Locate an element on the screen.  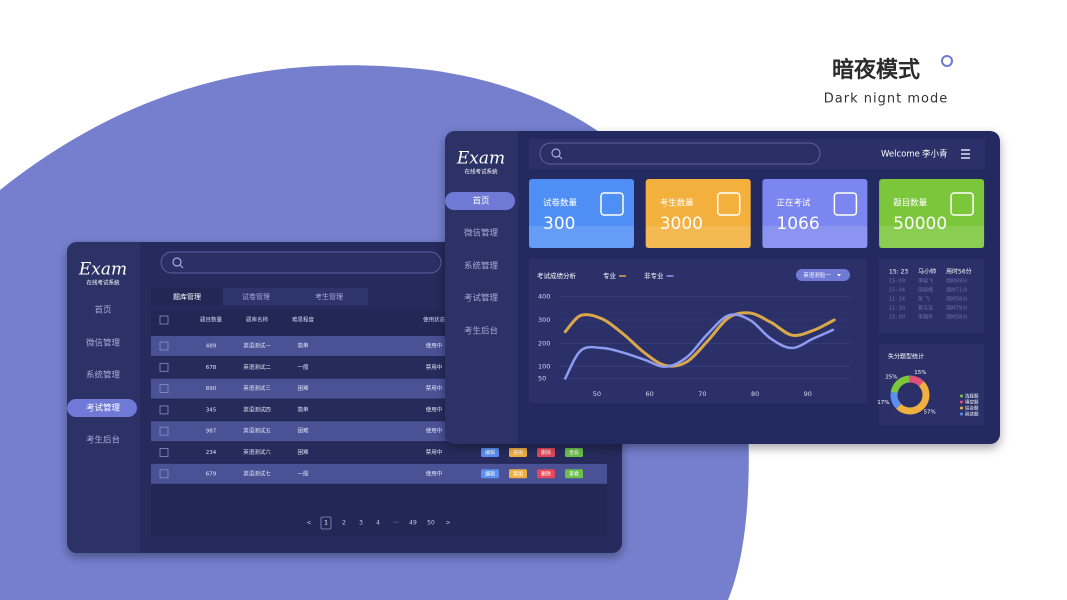
table-cell: 英语测试六 is located at coordinates (257, 452).